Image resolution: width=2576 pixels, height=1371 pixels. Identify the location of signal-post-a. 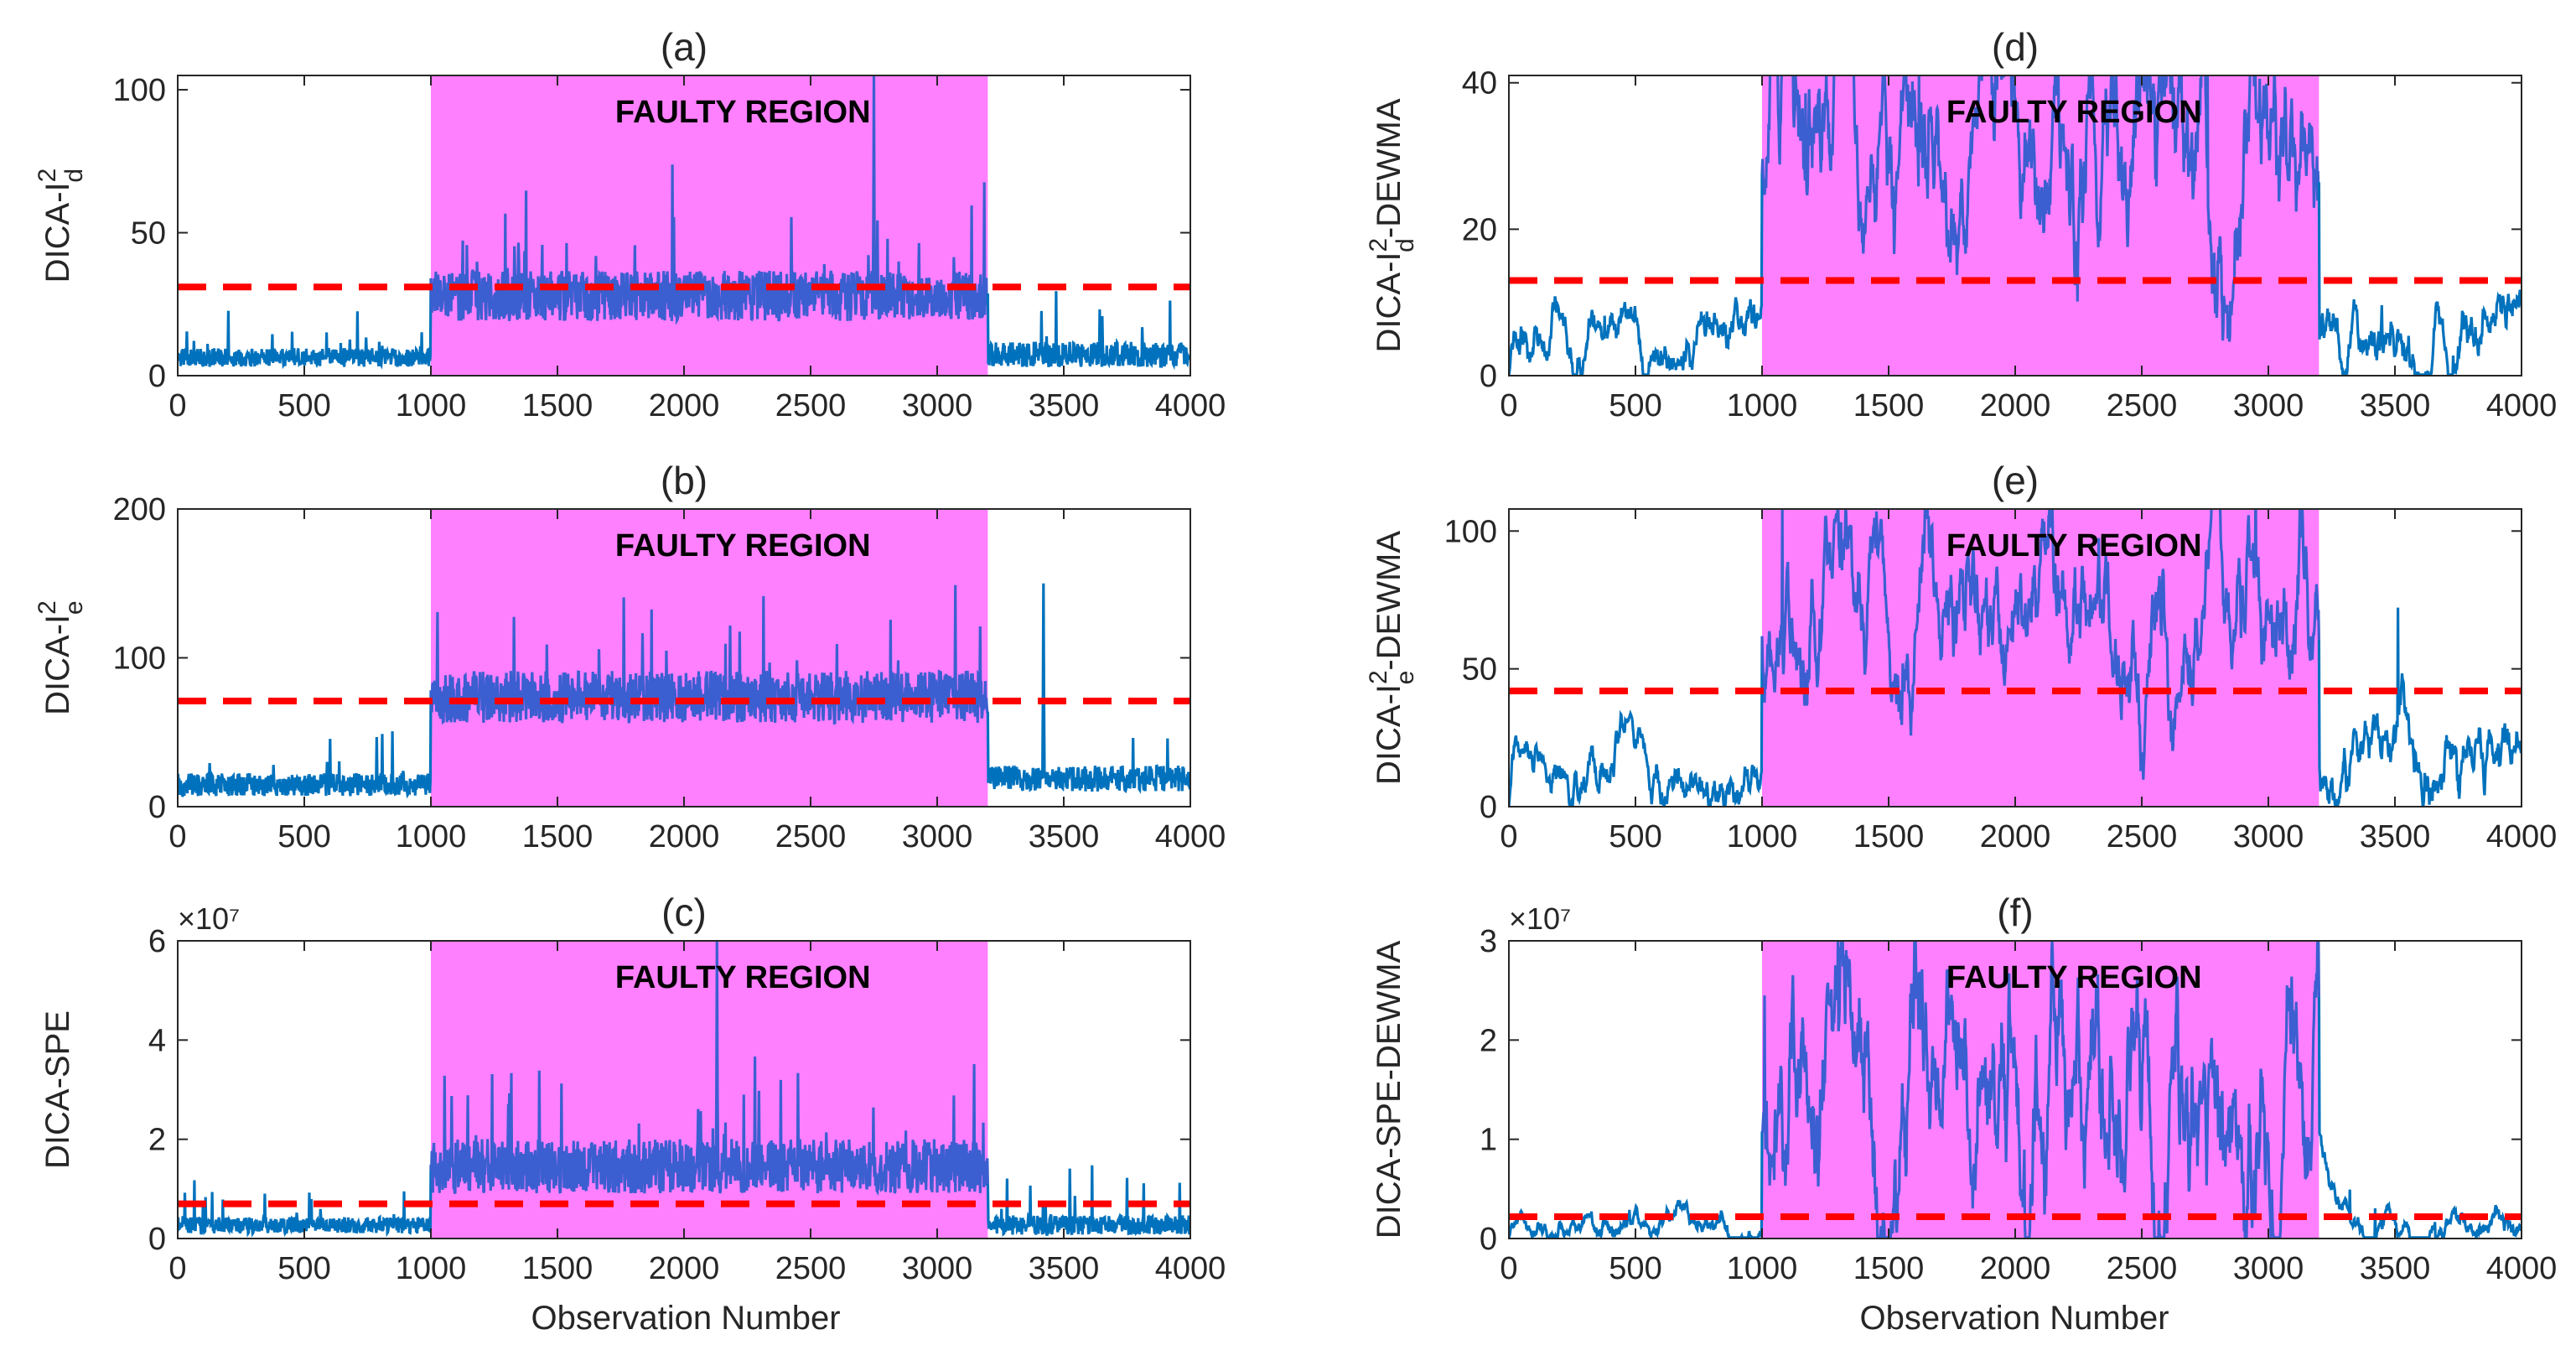
(1088, 331).